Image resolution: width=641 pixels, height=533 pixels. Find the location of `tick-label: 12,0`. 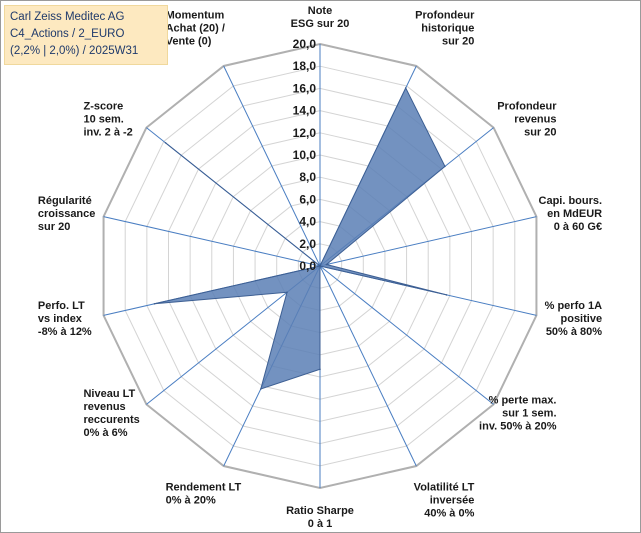

tick-label: 12,0 is located at coordinates (305, 133).